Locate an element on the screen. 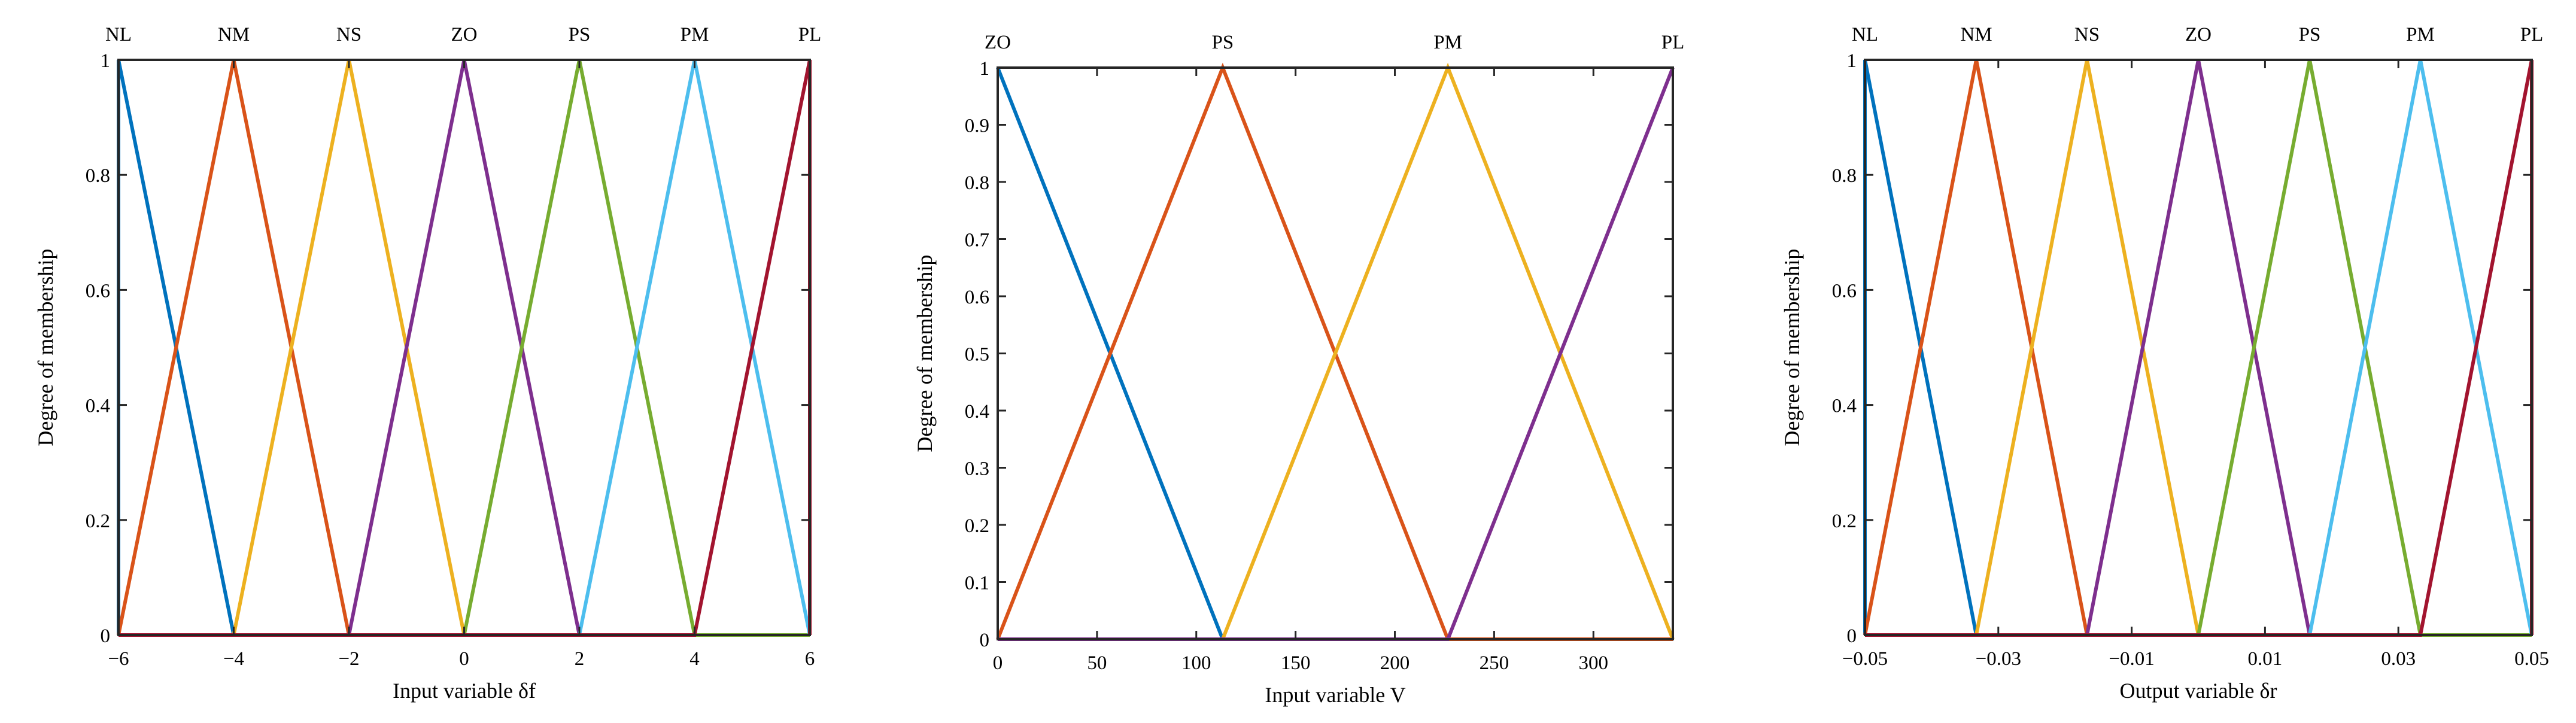 The height and width of the screenshot is (723, 2576). x-tick-label: −0.03 is located at coordinates (1999, 659).